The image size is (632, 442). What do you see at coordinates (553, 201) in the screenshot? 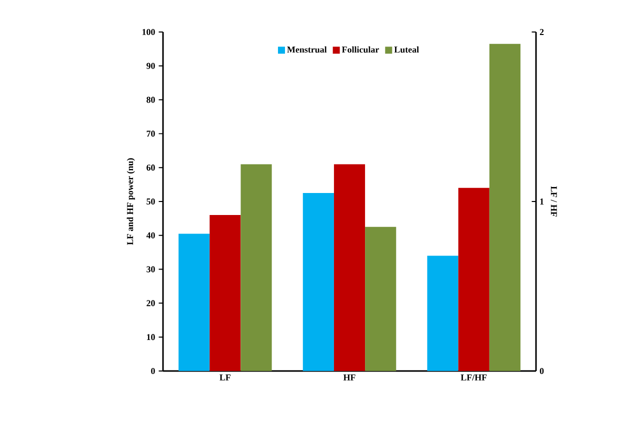
I see `y2-axis-title: LF / HF` at bounding box center [553, 201].